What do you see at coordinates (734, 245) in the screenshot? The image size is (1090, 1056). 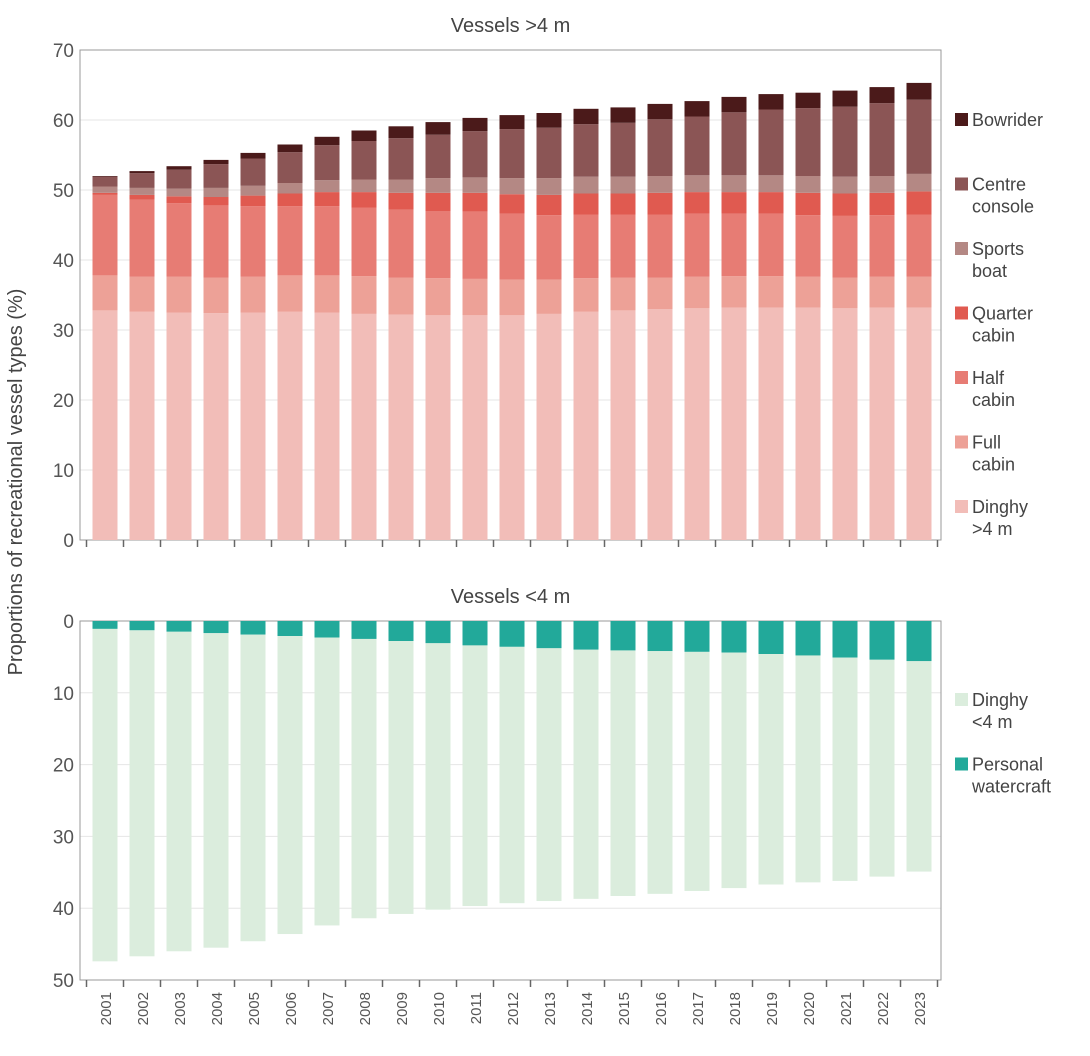 I see `bar-segment-0-2018-s2` at bounding box center [734, 245].